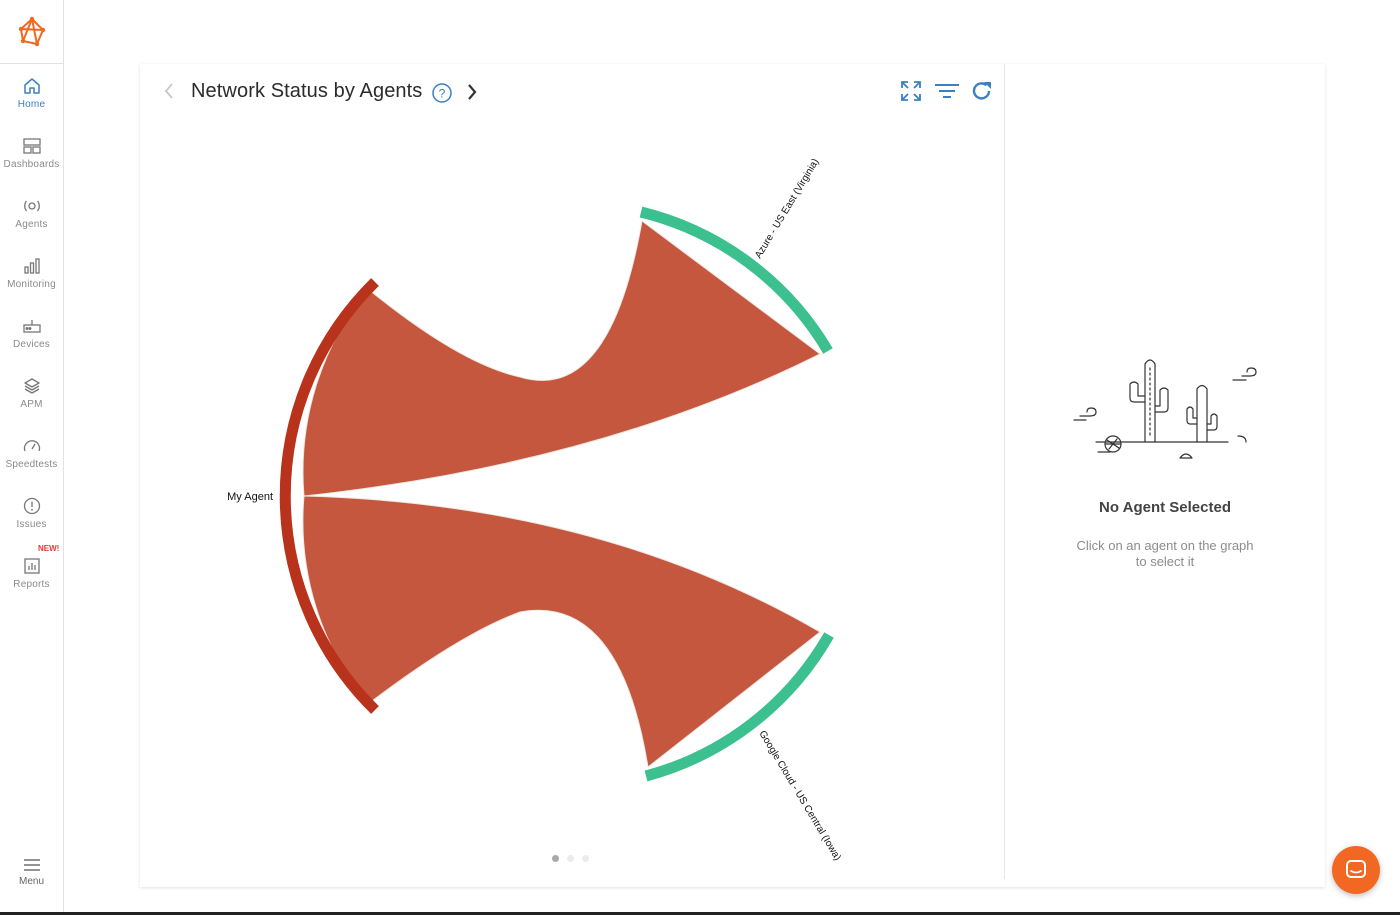 The height and width of the screenshot is (915, 1400). Describe the element at coordinates (561, 358) in the screenshot. I see `chord-my-agent-azure` at that location.